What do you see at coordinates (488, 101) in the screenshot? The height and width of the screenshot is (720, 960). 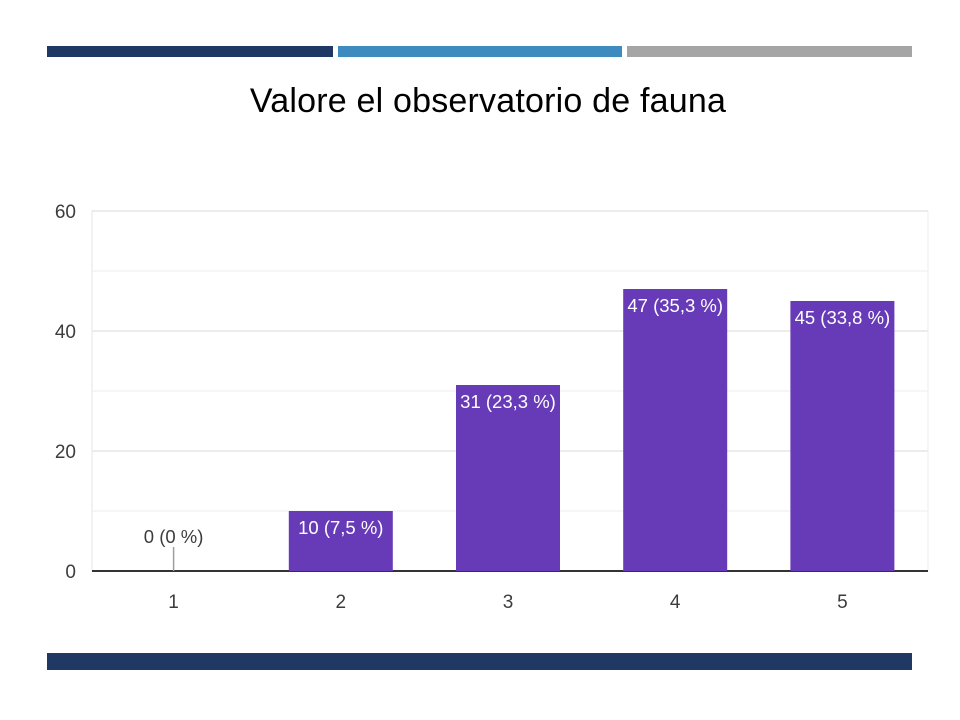 I see `slide-title: Valore el observatorio de fauna` at bounding box center [488, 101].